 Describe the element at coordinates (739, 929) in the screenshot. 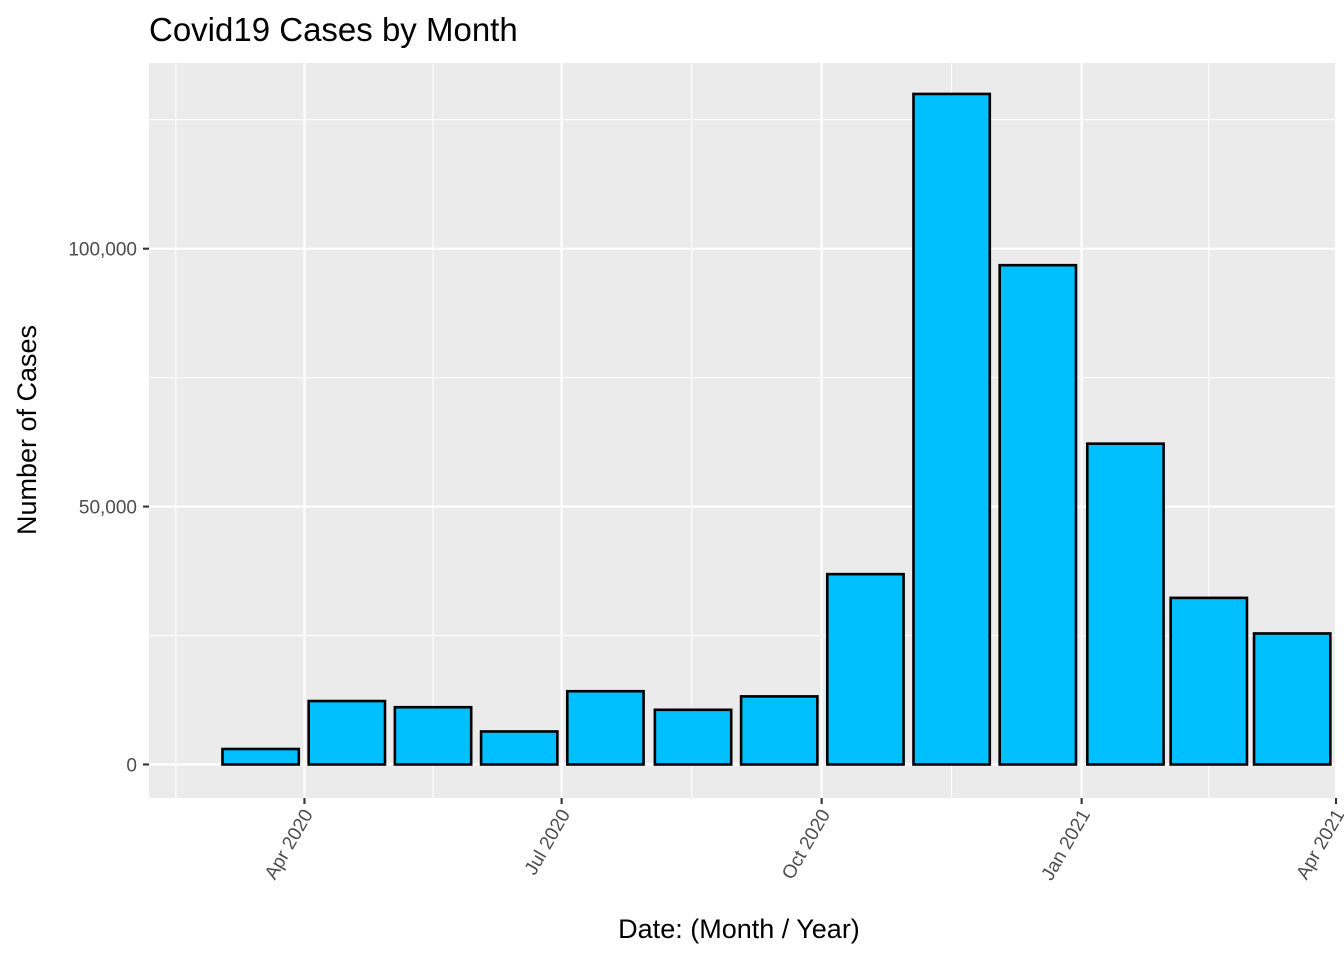

I see `x-axis-title: Date: (Month / Year)` at that location.